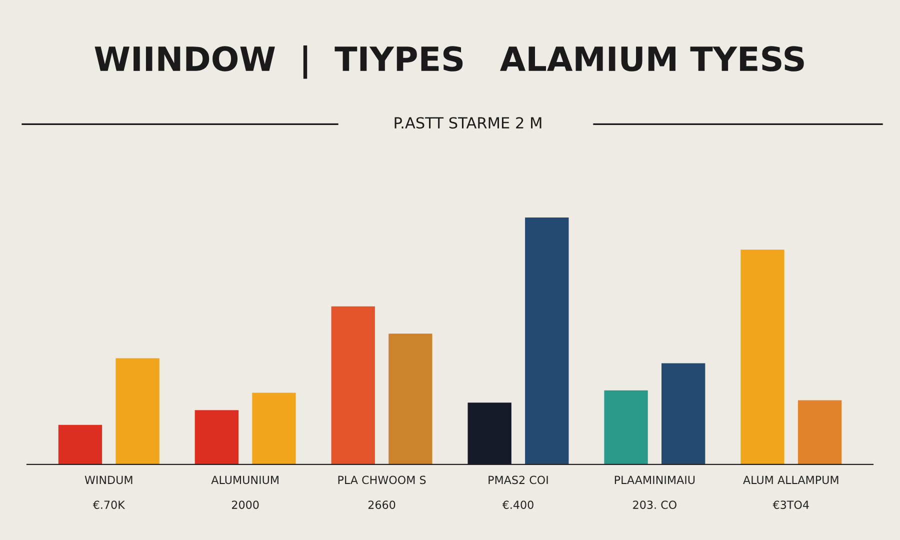  What do you see at coordinates (382, 492) in the screenshot?
I see `category-label: PLA CHWOOM S 2660` at bounding box center [382, 492].